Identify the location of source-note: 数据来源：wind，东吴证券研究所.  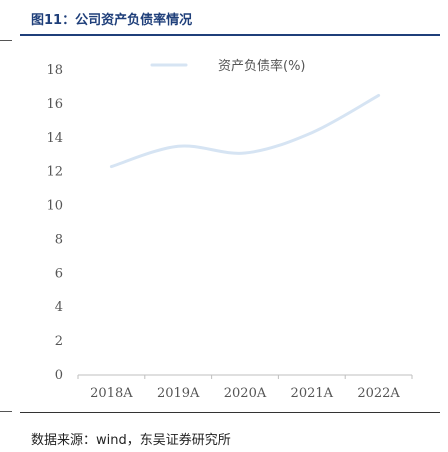
(131, 440).